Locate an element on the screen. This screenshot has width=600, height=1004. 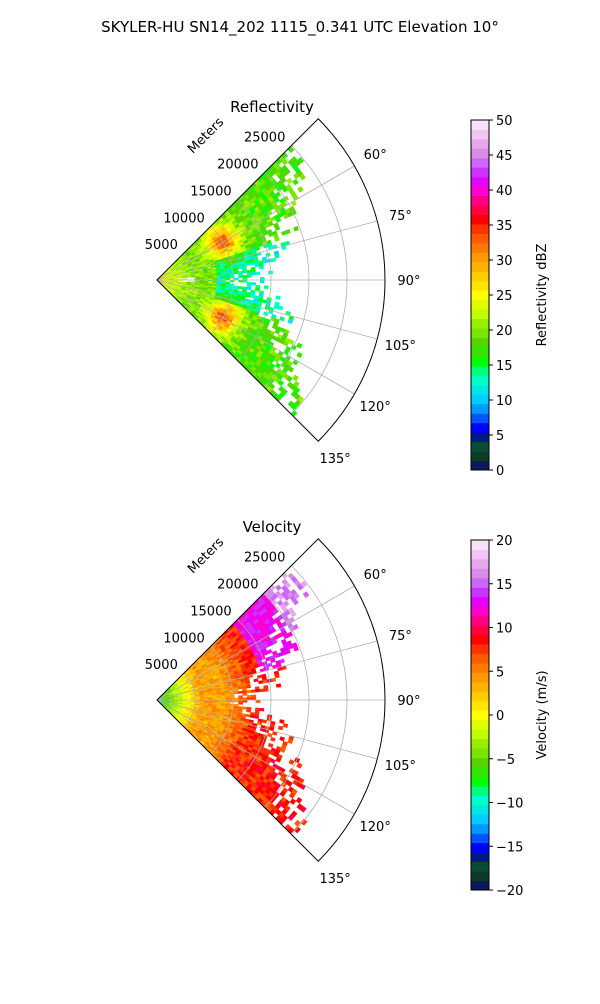
panel-title: Velocity is located at coordinates (272, 527).